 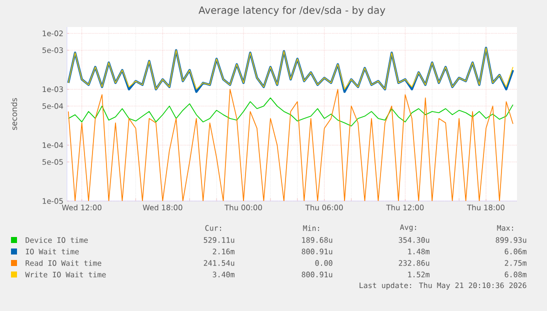 What do you see at coordinates (292, 11) in the screenshot?
I see `chart-title: Average latency for /dev/sda - by day` at bounding box center [292, 11].